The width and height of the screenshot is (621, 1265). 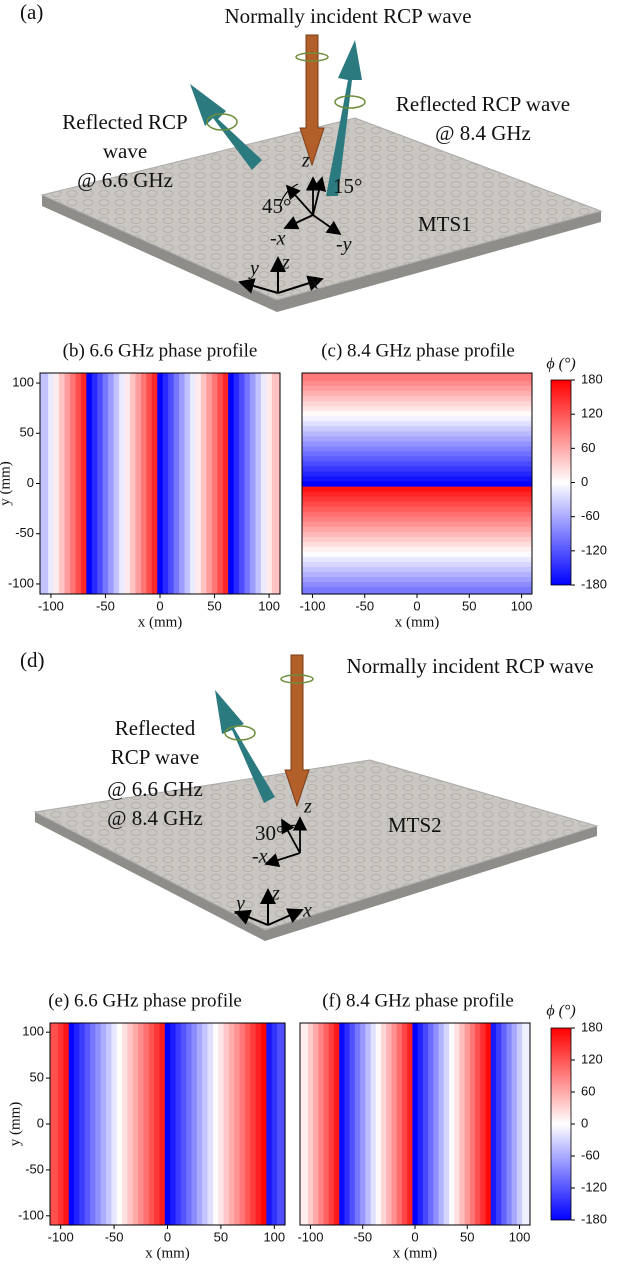 I want to click on colorbar-label: ϕ (°), so click(x=560, y=1011).